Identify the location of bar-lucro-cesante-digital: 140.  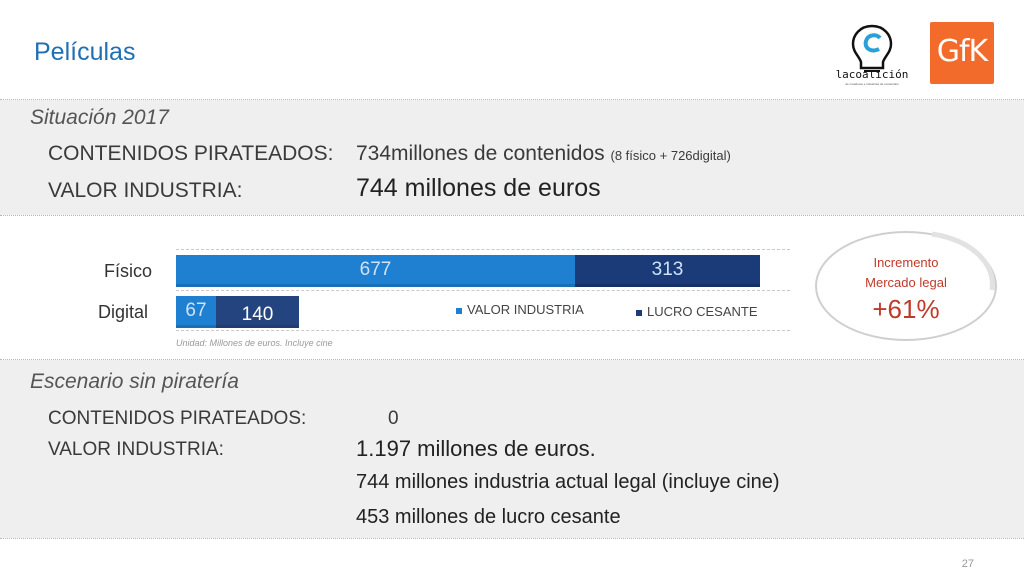
(257, 312).